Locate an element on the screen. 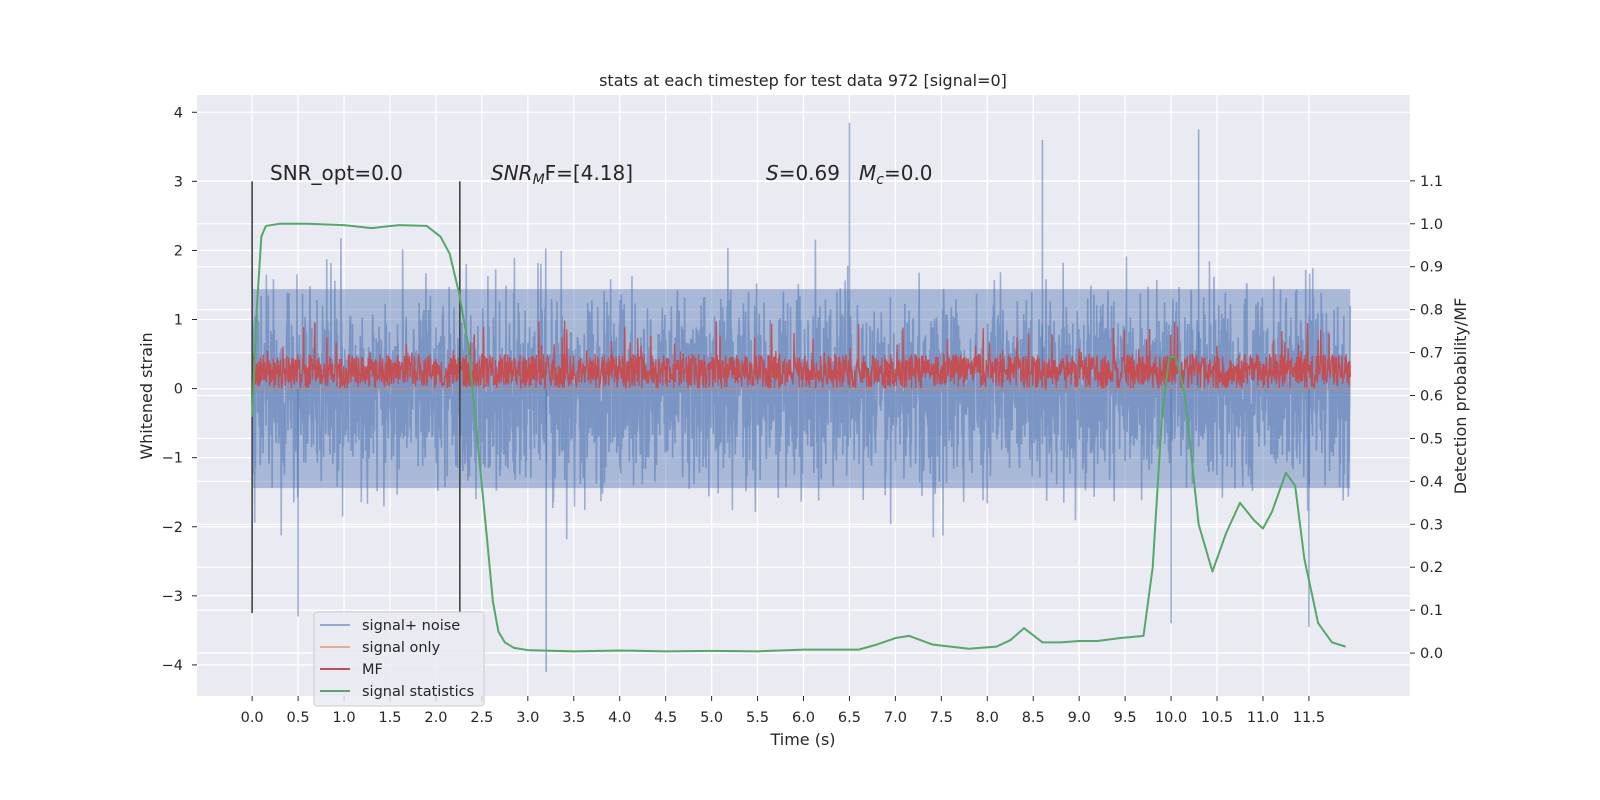  y-right-tick-label: 1.1 is located at coordinates (1431, 182).